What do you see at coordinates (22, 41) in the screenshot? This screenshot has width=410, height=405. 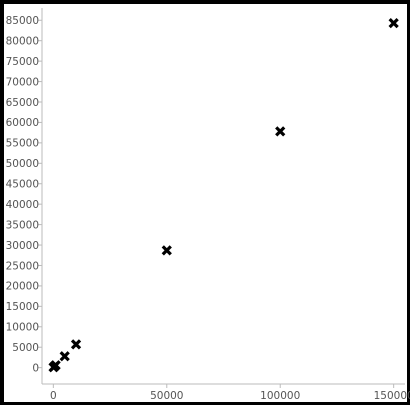 I see `y-tick-label: 80000` at bounding box center [22, 41].